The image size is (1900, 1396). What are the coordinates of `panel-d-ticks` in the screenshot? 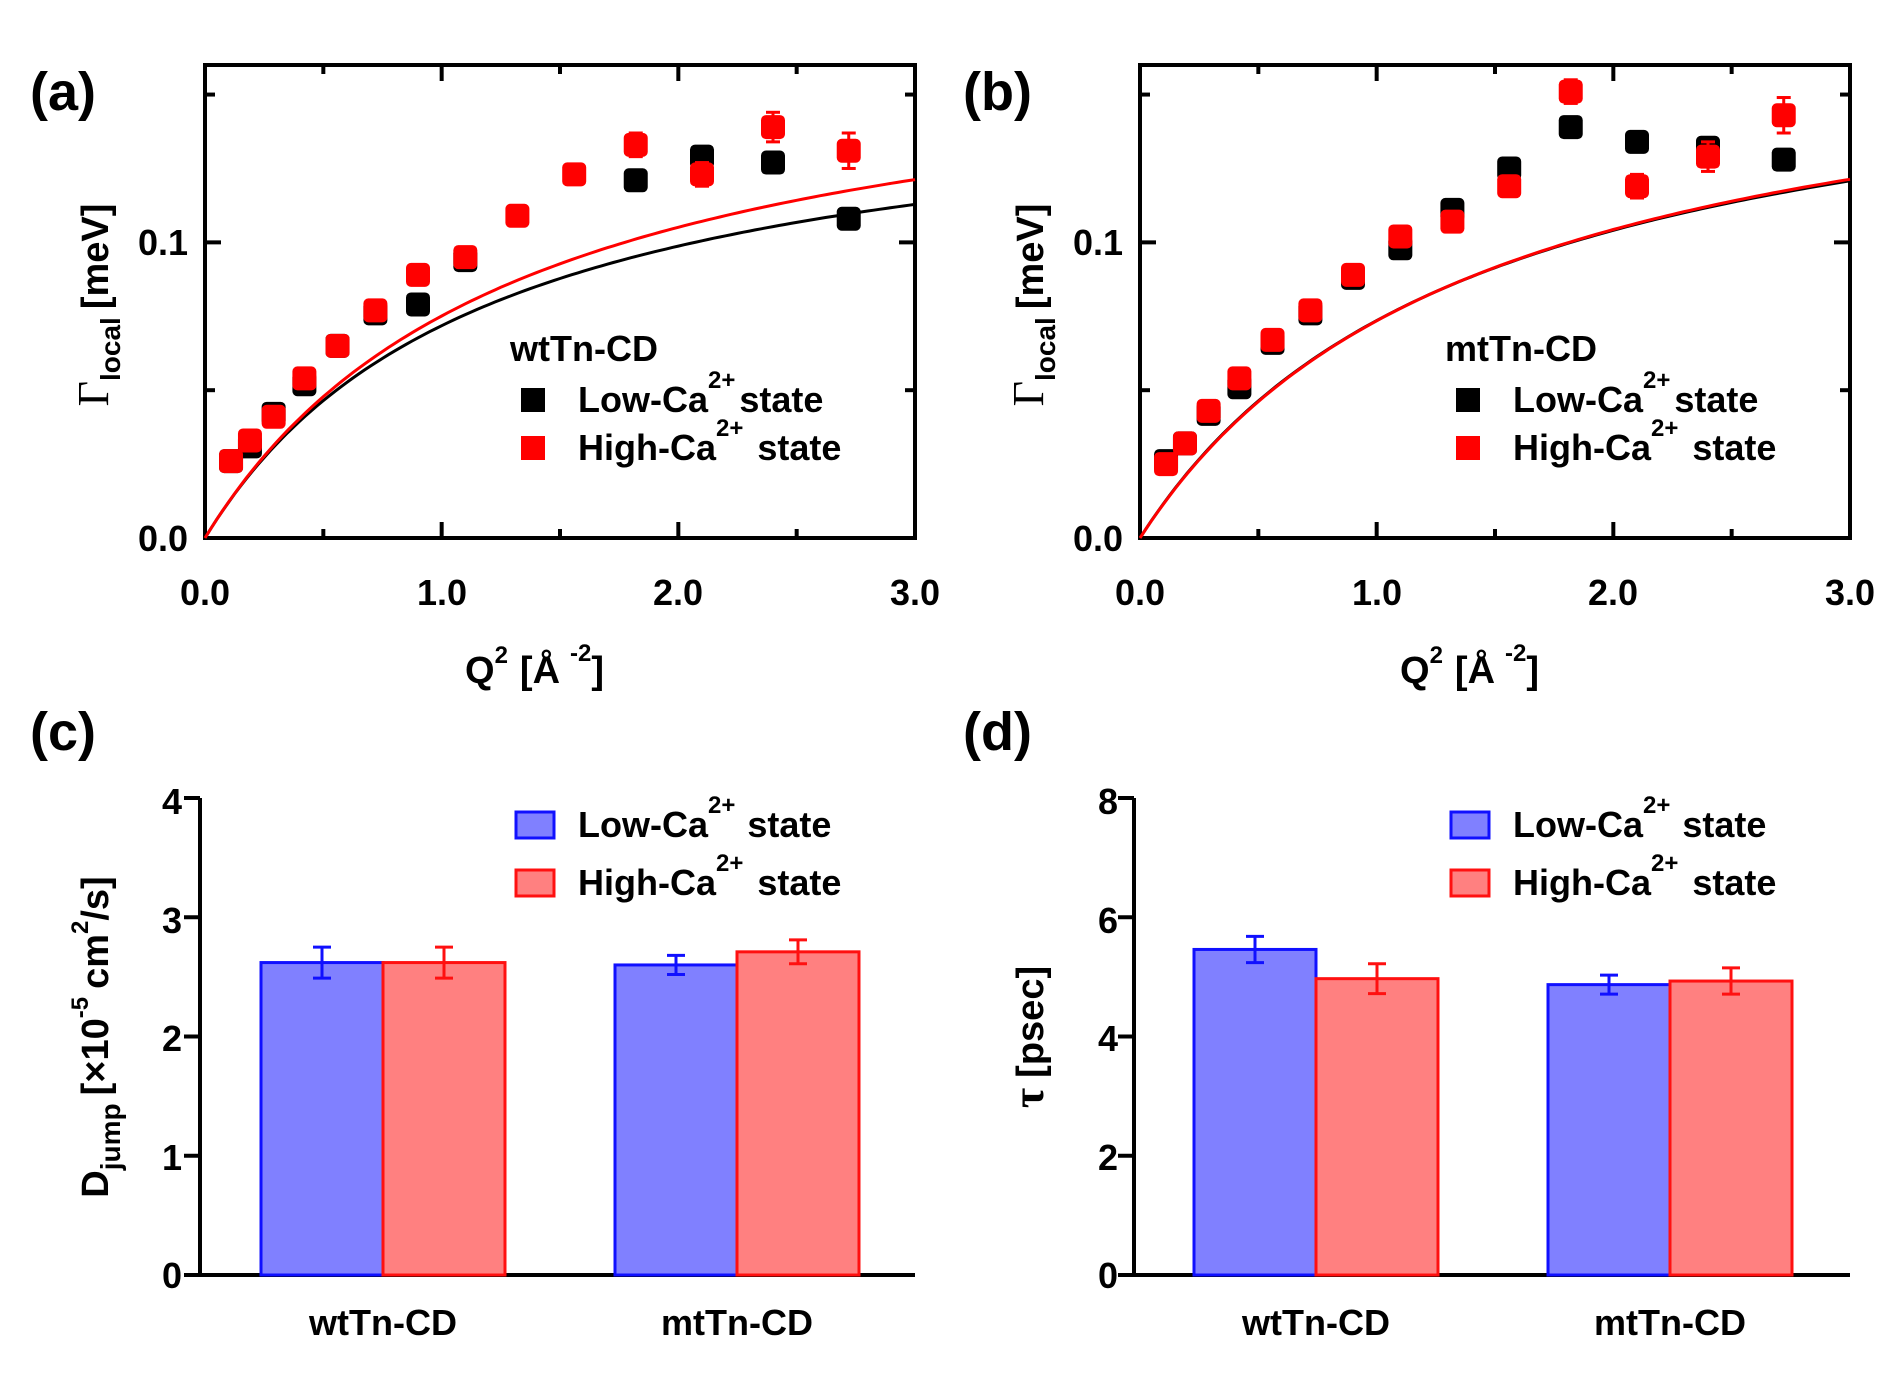 It's located at (1126, 1036).